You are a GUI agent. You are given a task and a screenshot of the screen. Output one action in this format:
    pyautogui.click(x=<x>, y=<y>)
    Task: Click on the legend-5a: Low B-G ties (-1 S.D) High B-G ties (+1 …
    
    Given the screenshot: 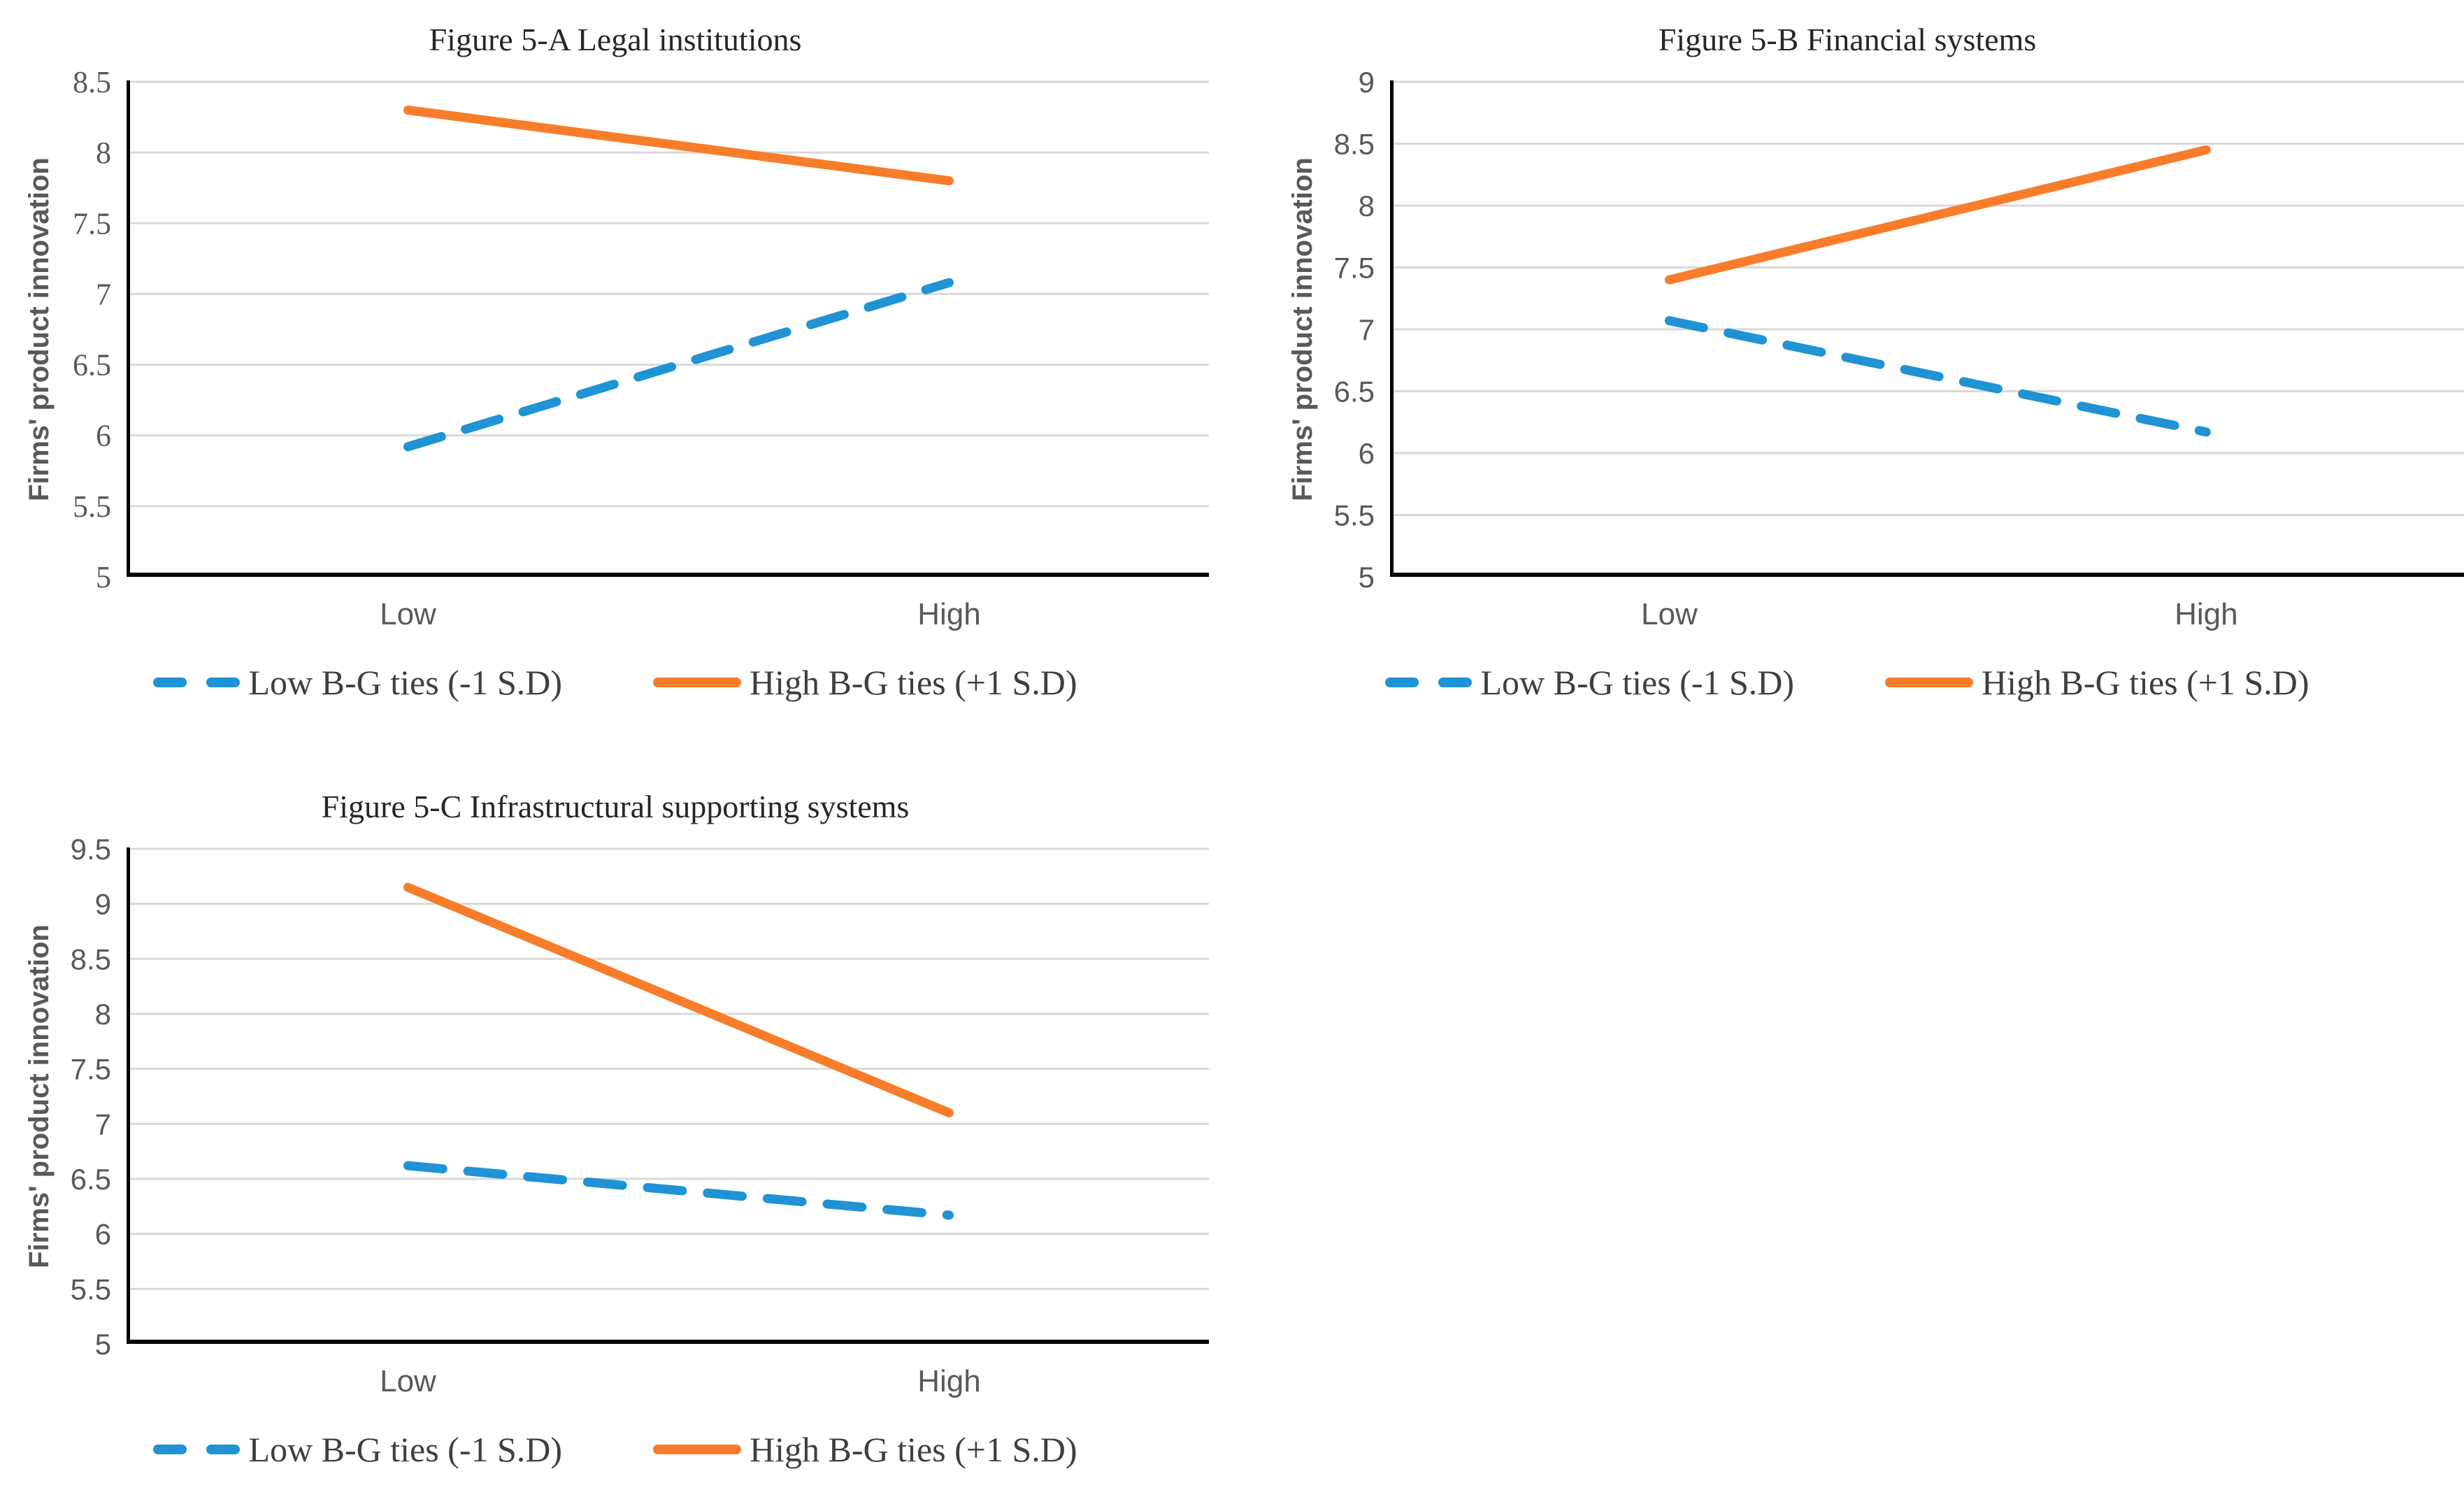 What is the action you would take?
    pyautogui.click(x=615, y=682)
    